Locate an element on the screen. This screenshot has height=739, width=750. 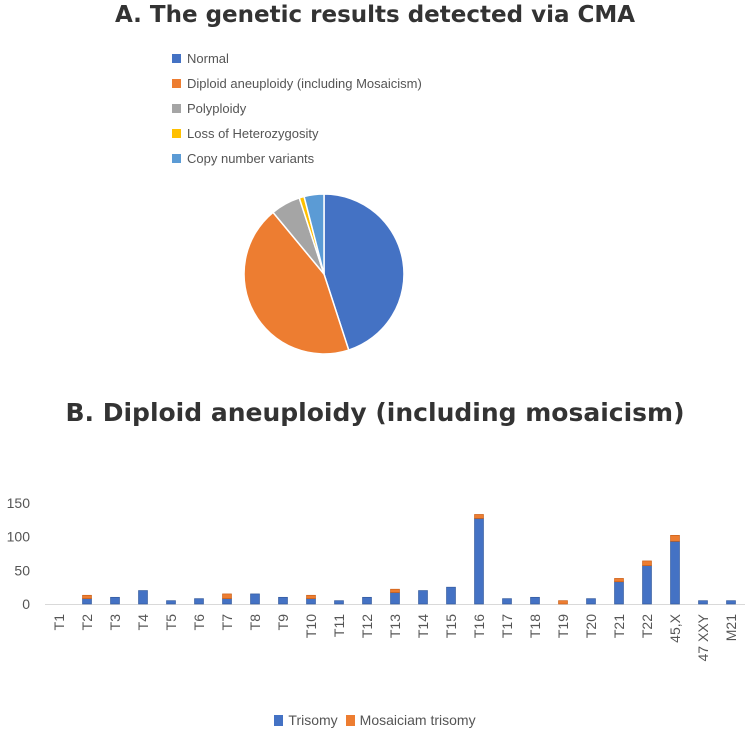
x-tick-label: T21 is located at coordinates (619, 626).